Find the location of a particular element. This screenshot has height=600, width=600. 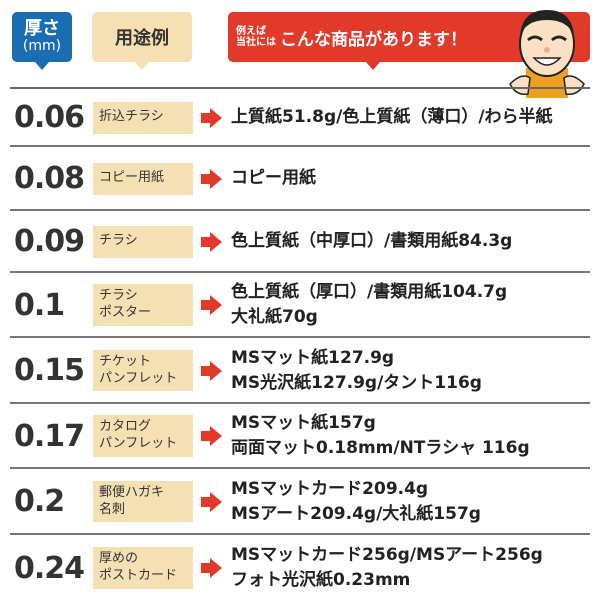

thickness-value: 0.2 is located at coordinates (39, 501).